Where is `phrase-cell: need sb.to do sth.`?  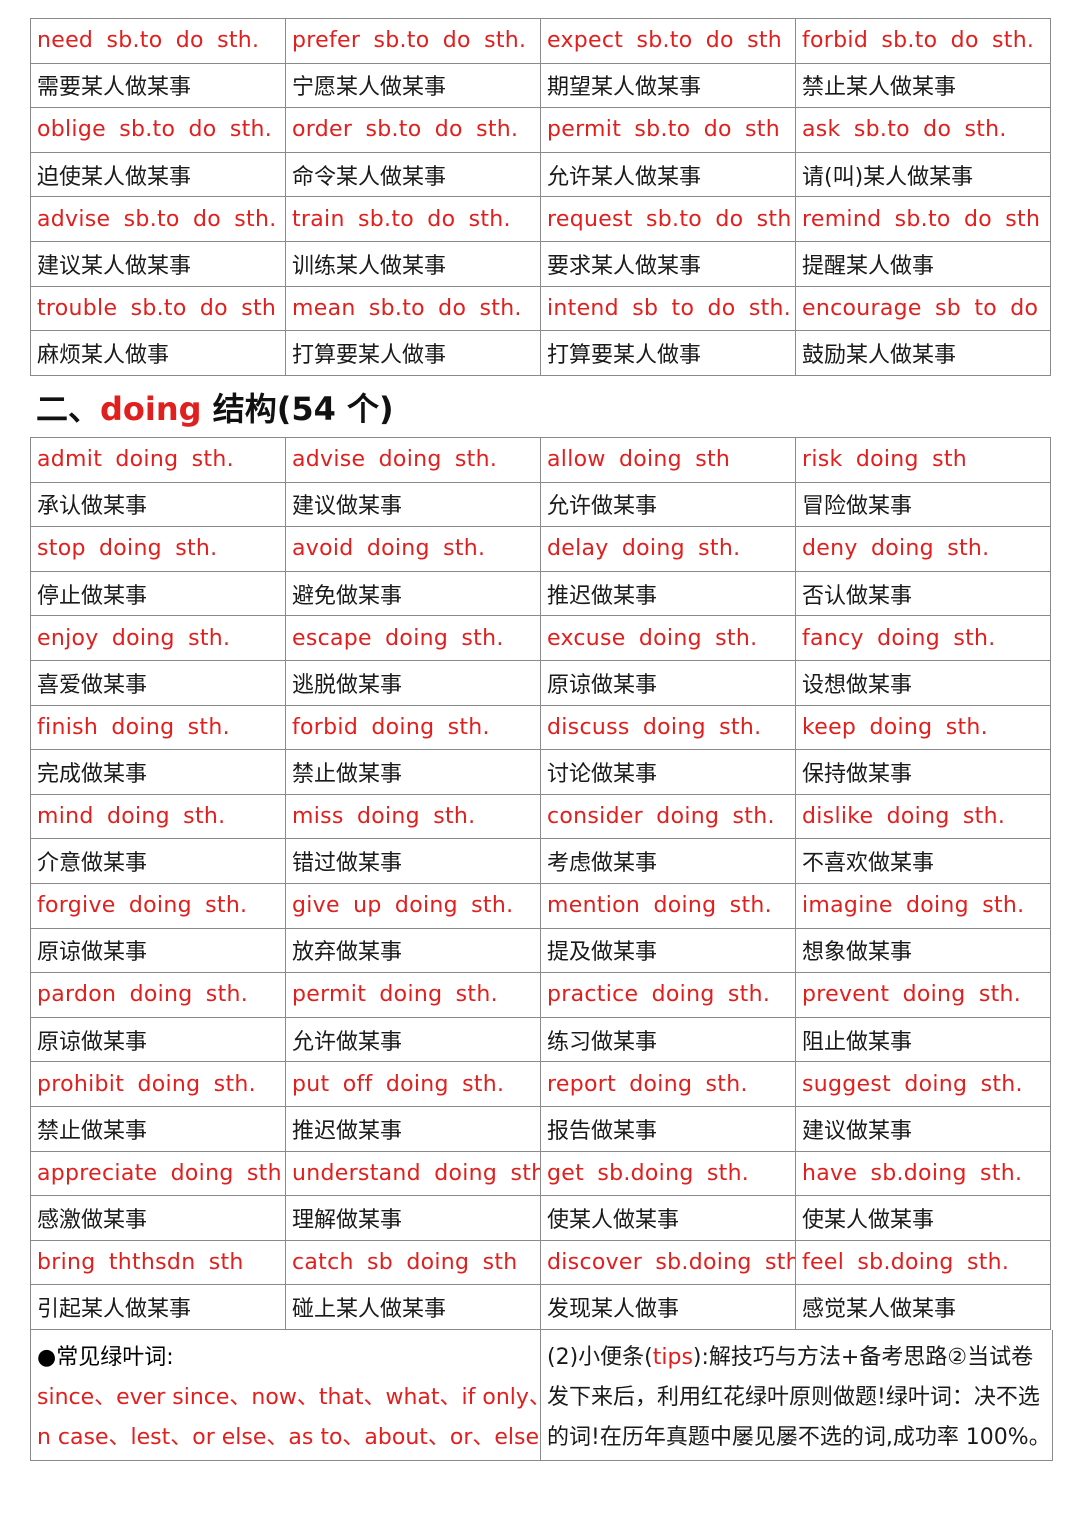
phrase-cell: need sb.to do sth. is located at coordinates (158, 41).